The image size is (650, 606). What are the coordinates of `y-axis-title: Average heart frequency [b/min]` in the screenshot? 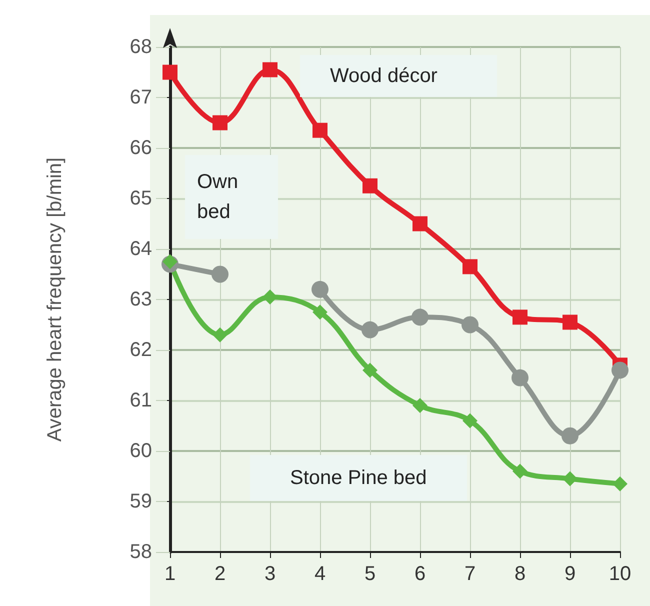 It's located at (55, 299).